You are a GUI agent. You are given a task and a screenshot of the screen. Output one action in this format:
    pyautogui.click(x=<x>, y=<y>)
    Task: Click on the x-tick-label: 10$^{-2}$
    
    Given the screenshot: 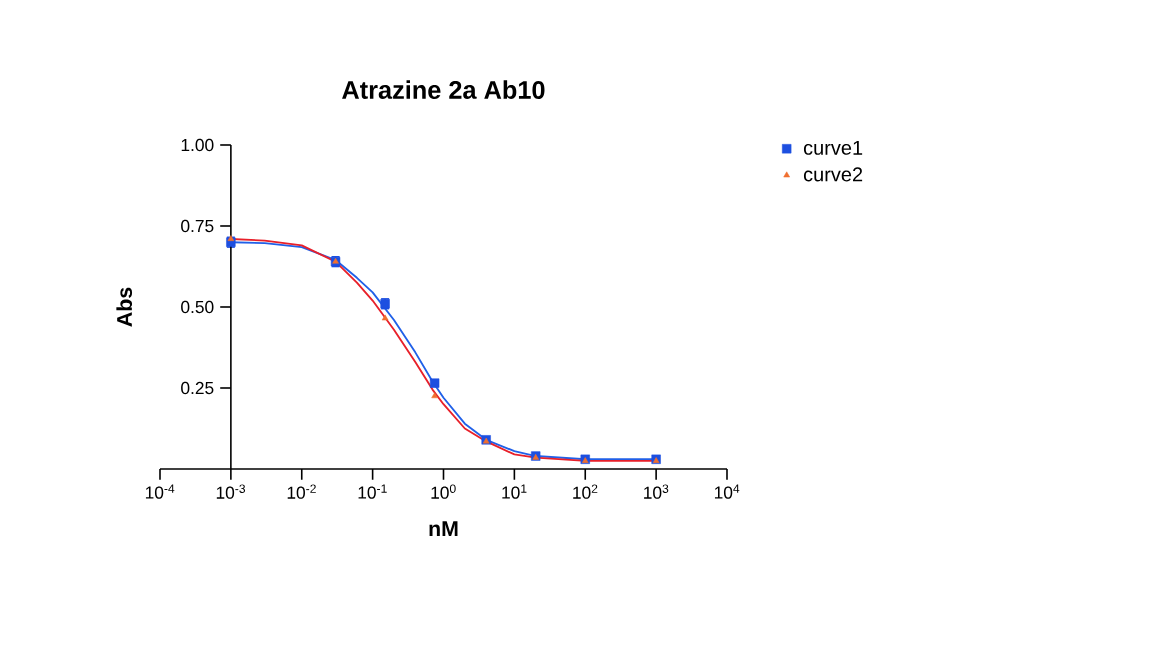 What is the action you would take?
    pyautogui.click(x=301, y=491)
    